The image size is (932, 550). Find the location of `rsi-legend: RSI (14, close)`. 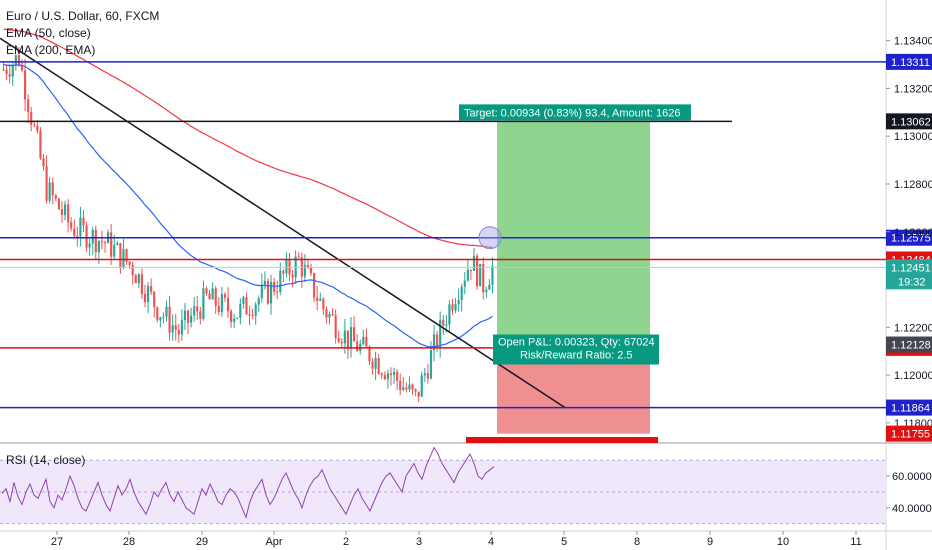

rsi-legend: RSI (14, close) is located at coordinates (46, 460).